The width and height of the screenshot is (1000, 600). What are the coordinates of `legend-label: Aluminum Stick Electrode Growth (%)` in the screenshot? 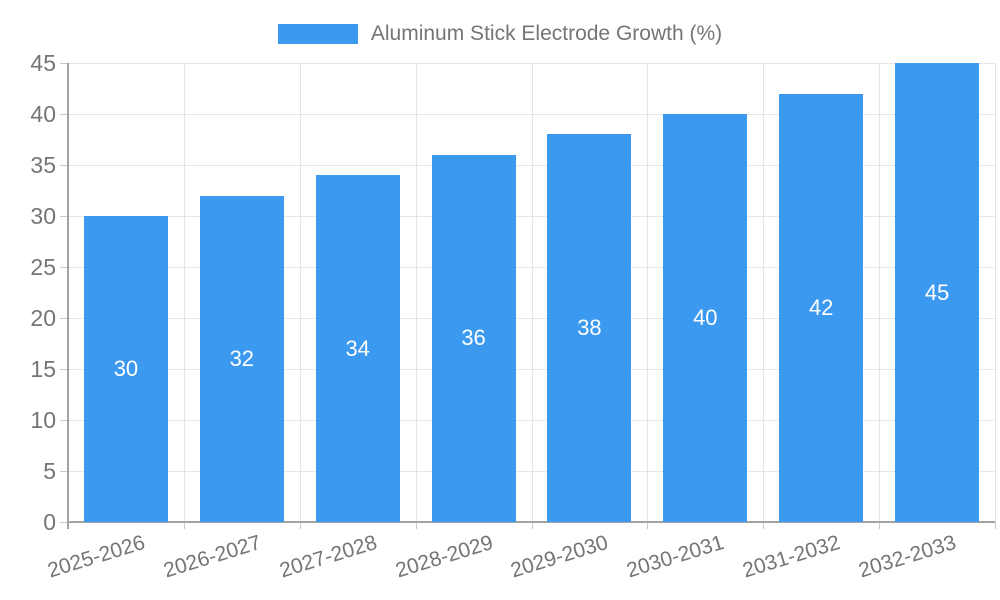 It's located at (546, 33).